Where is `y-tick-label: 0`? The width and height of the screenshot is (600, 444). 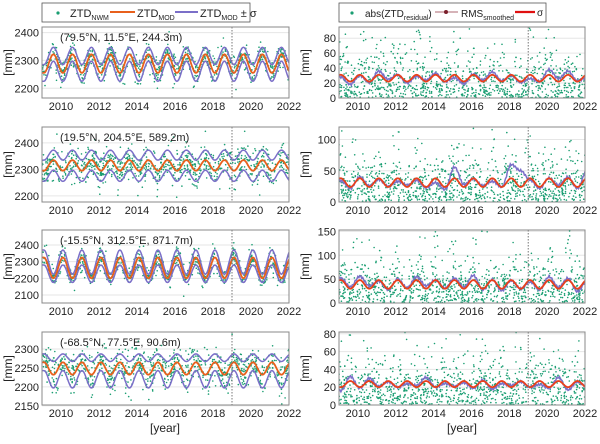 y-tick-label: 0 is located at coordinates (333, 99).